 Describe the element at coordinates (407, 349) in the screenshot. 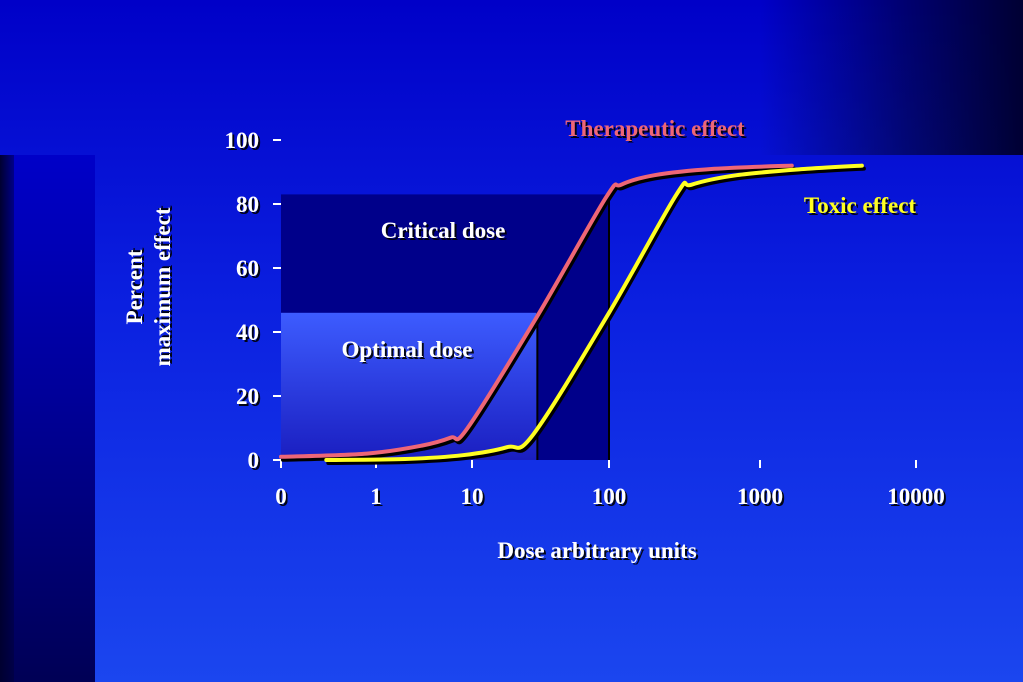

I see `optimal-dose-label: Optimal dose` at that location.